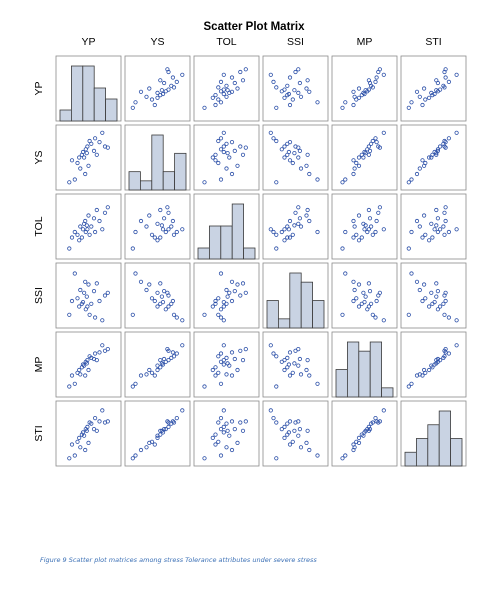 The width and height of the screenshot is (484, 594). I want to click on cell-frame-ys-ssi, so click(295, 157).